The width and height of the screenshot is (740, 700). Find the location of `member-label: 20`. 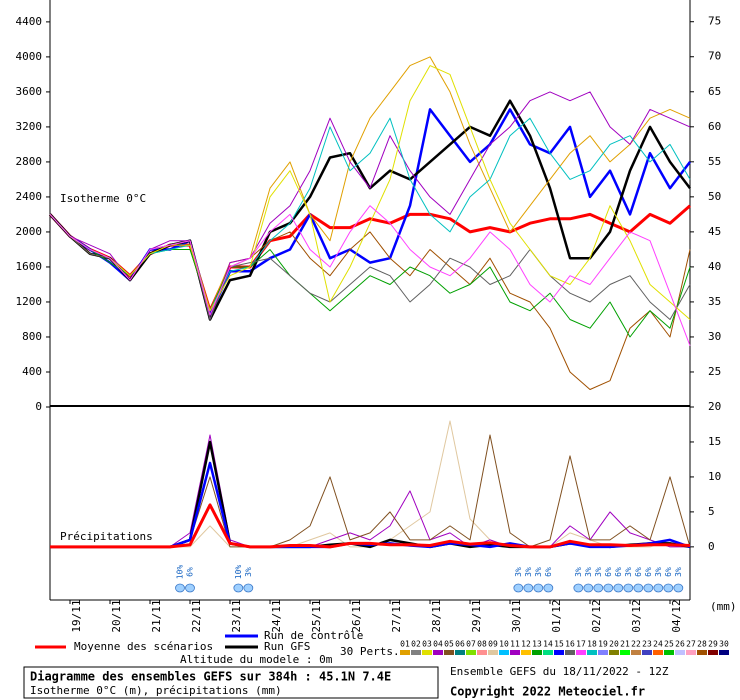

member-label: 20 is located at coordinates (614, 644).